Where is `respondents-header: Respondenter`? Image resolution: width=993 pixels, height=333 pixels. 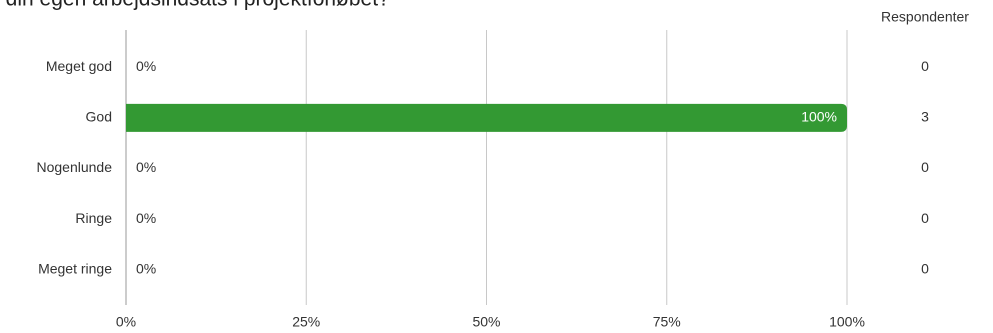
respondents-header: Respondenter is located at coordinates (925, 17).